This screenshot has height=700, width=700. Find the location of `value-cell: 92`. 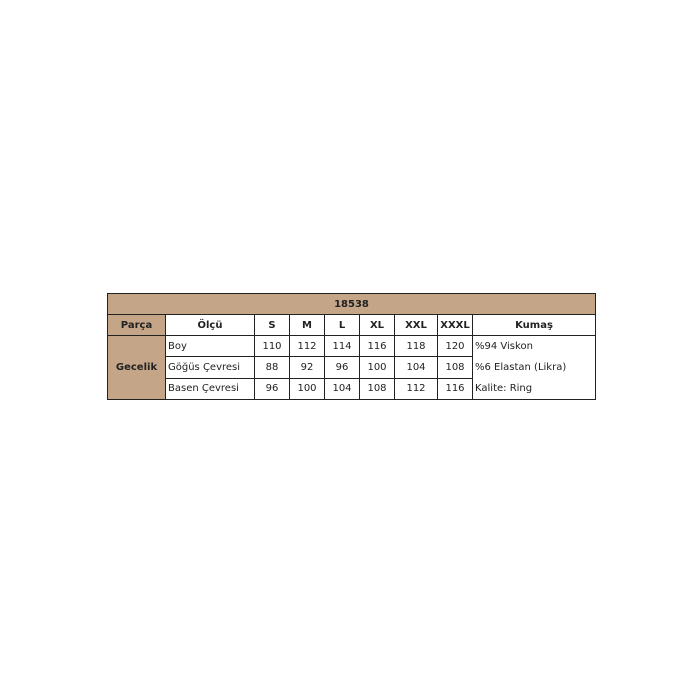

value-cell: 92 is located at coordinates (307, 367).